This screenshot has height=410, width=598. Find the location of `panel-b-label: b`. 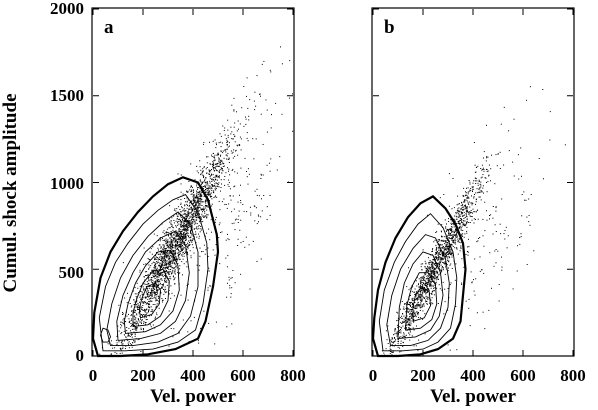

panel-b-label: b is located at coordinates (389, 27).